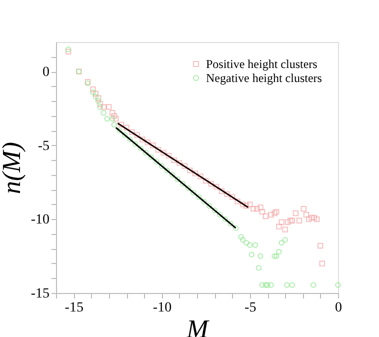 This screenshot has height=337, width=379. What do you see at coordinates (262, 64) in the screenshot?
I see `legend-label: Positive height clusters` at bounding box center [262, 64].